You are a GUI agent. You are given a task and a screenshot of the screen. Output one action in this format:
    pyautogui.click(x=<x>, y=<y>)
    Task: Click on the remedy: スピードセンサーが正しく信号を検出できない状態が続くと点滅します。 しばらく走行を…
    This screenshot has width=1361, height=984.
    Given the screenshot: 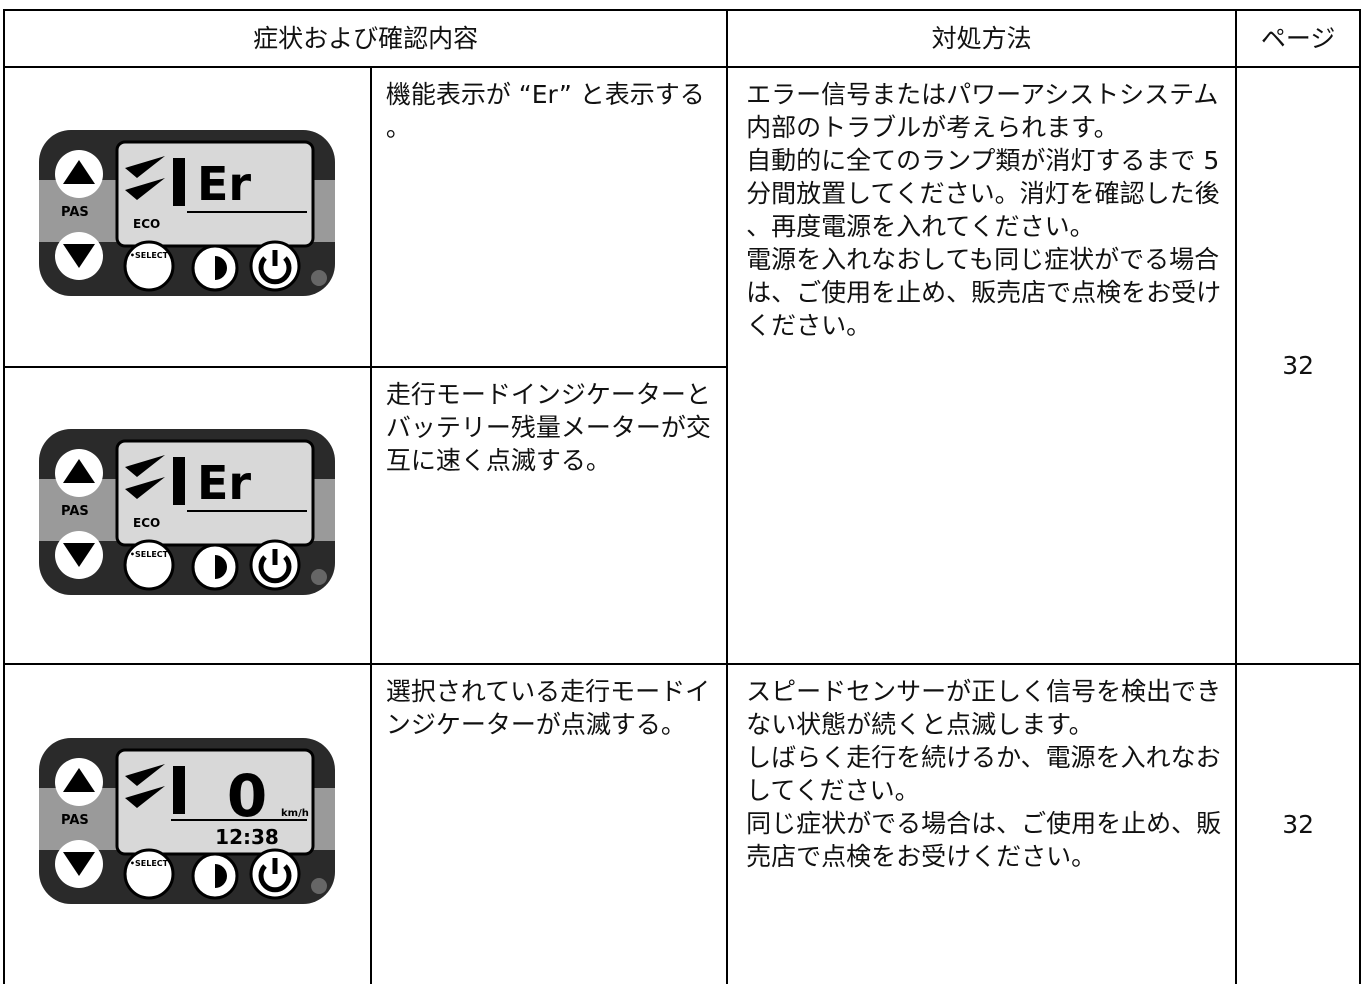 What is the action you would take?
    pyautogui.click(x=982, y=823)
    